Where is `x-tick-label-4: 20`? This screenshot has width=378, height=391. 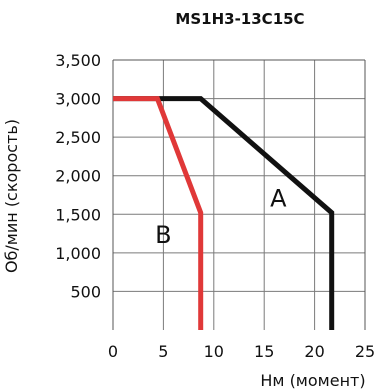
x-tick-label-4: 20 is located at coordinates (314, 351).